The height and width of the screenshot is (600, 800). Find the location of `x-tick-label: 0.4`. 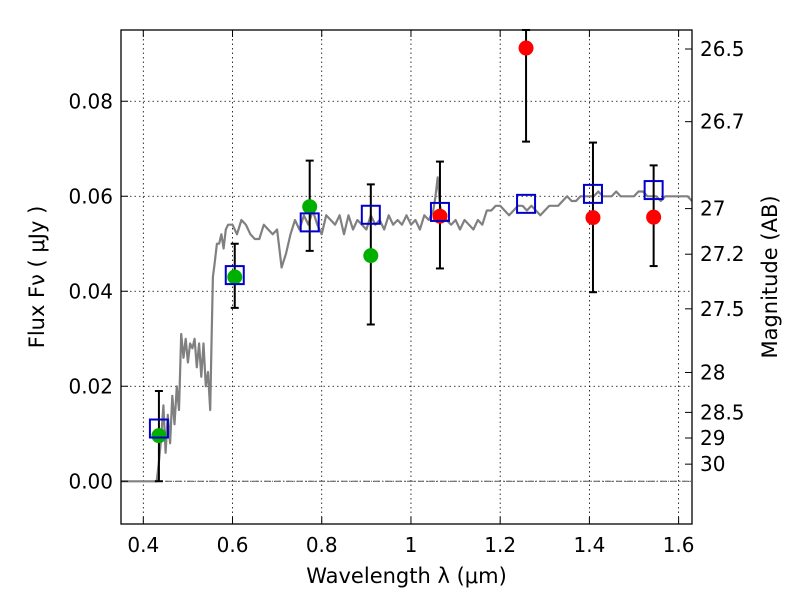

x-tick-label: 0.4 is located at coordinates (143, 545).